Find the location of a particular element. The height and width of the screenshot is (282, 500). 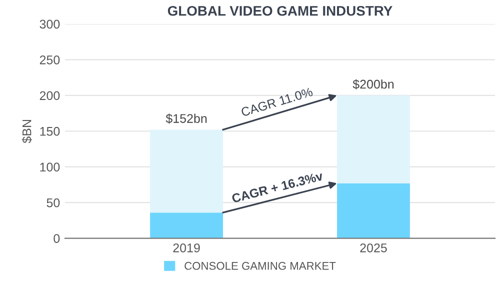

y-tick-label: 300 is located at coordinates (50, 24).